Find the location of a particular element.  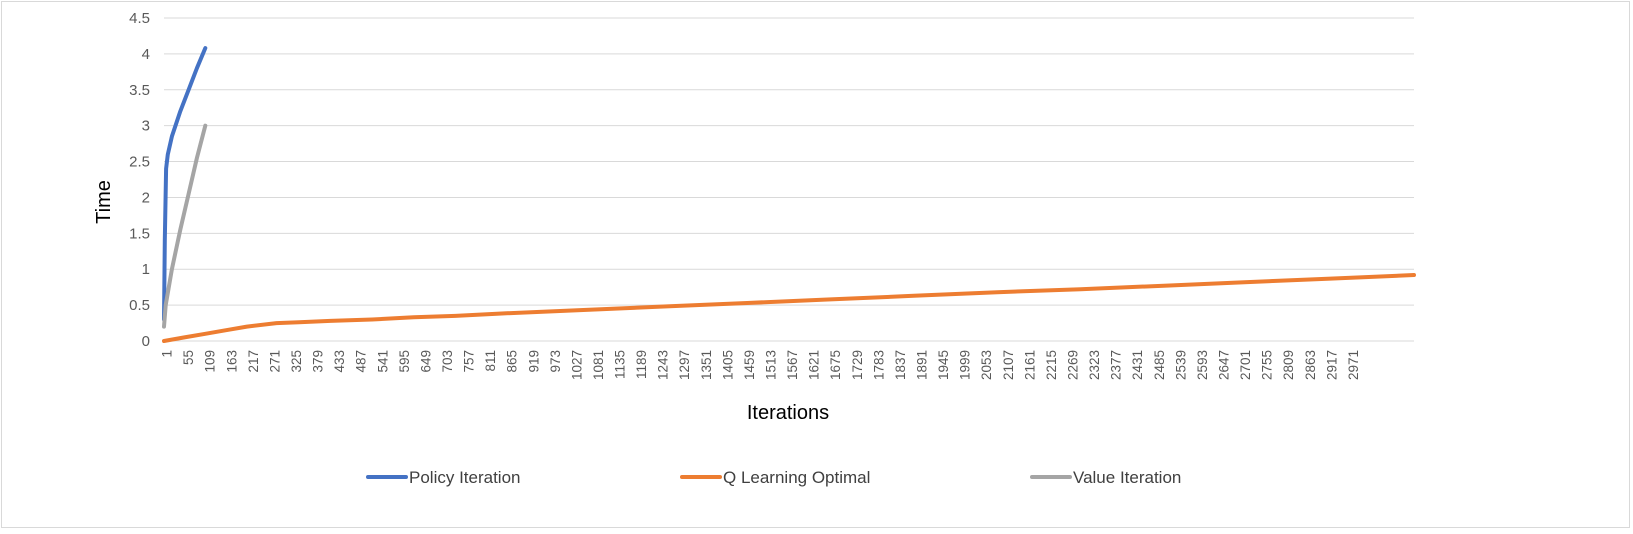

x-tick-label: 325 is located at coordinates (296, 361).